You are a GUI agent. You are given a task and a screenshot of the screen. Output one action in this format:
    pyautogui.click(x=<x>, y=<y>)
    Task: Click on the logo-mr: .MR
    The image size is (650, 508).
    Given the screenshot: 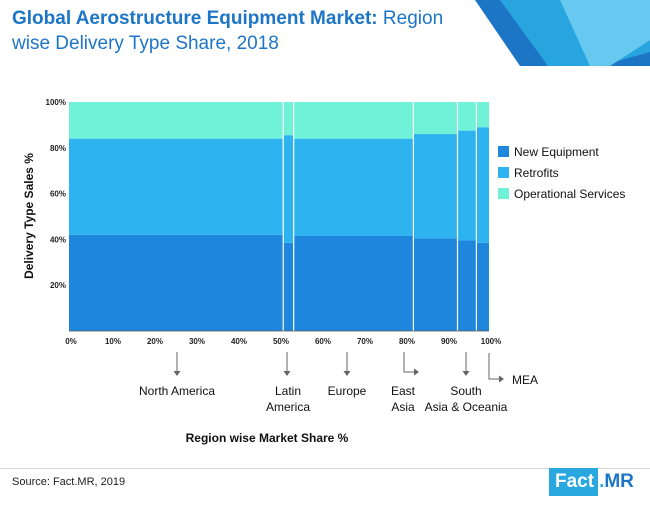 What is the action you would take?
    pyautogui.click(x=616, y=482)
    